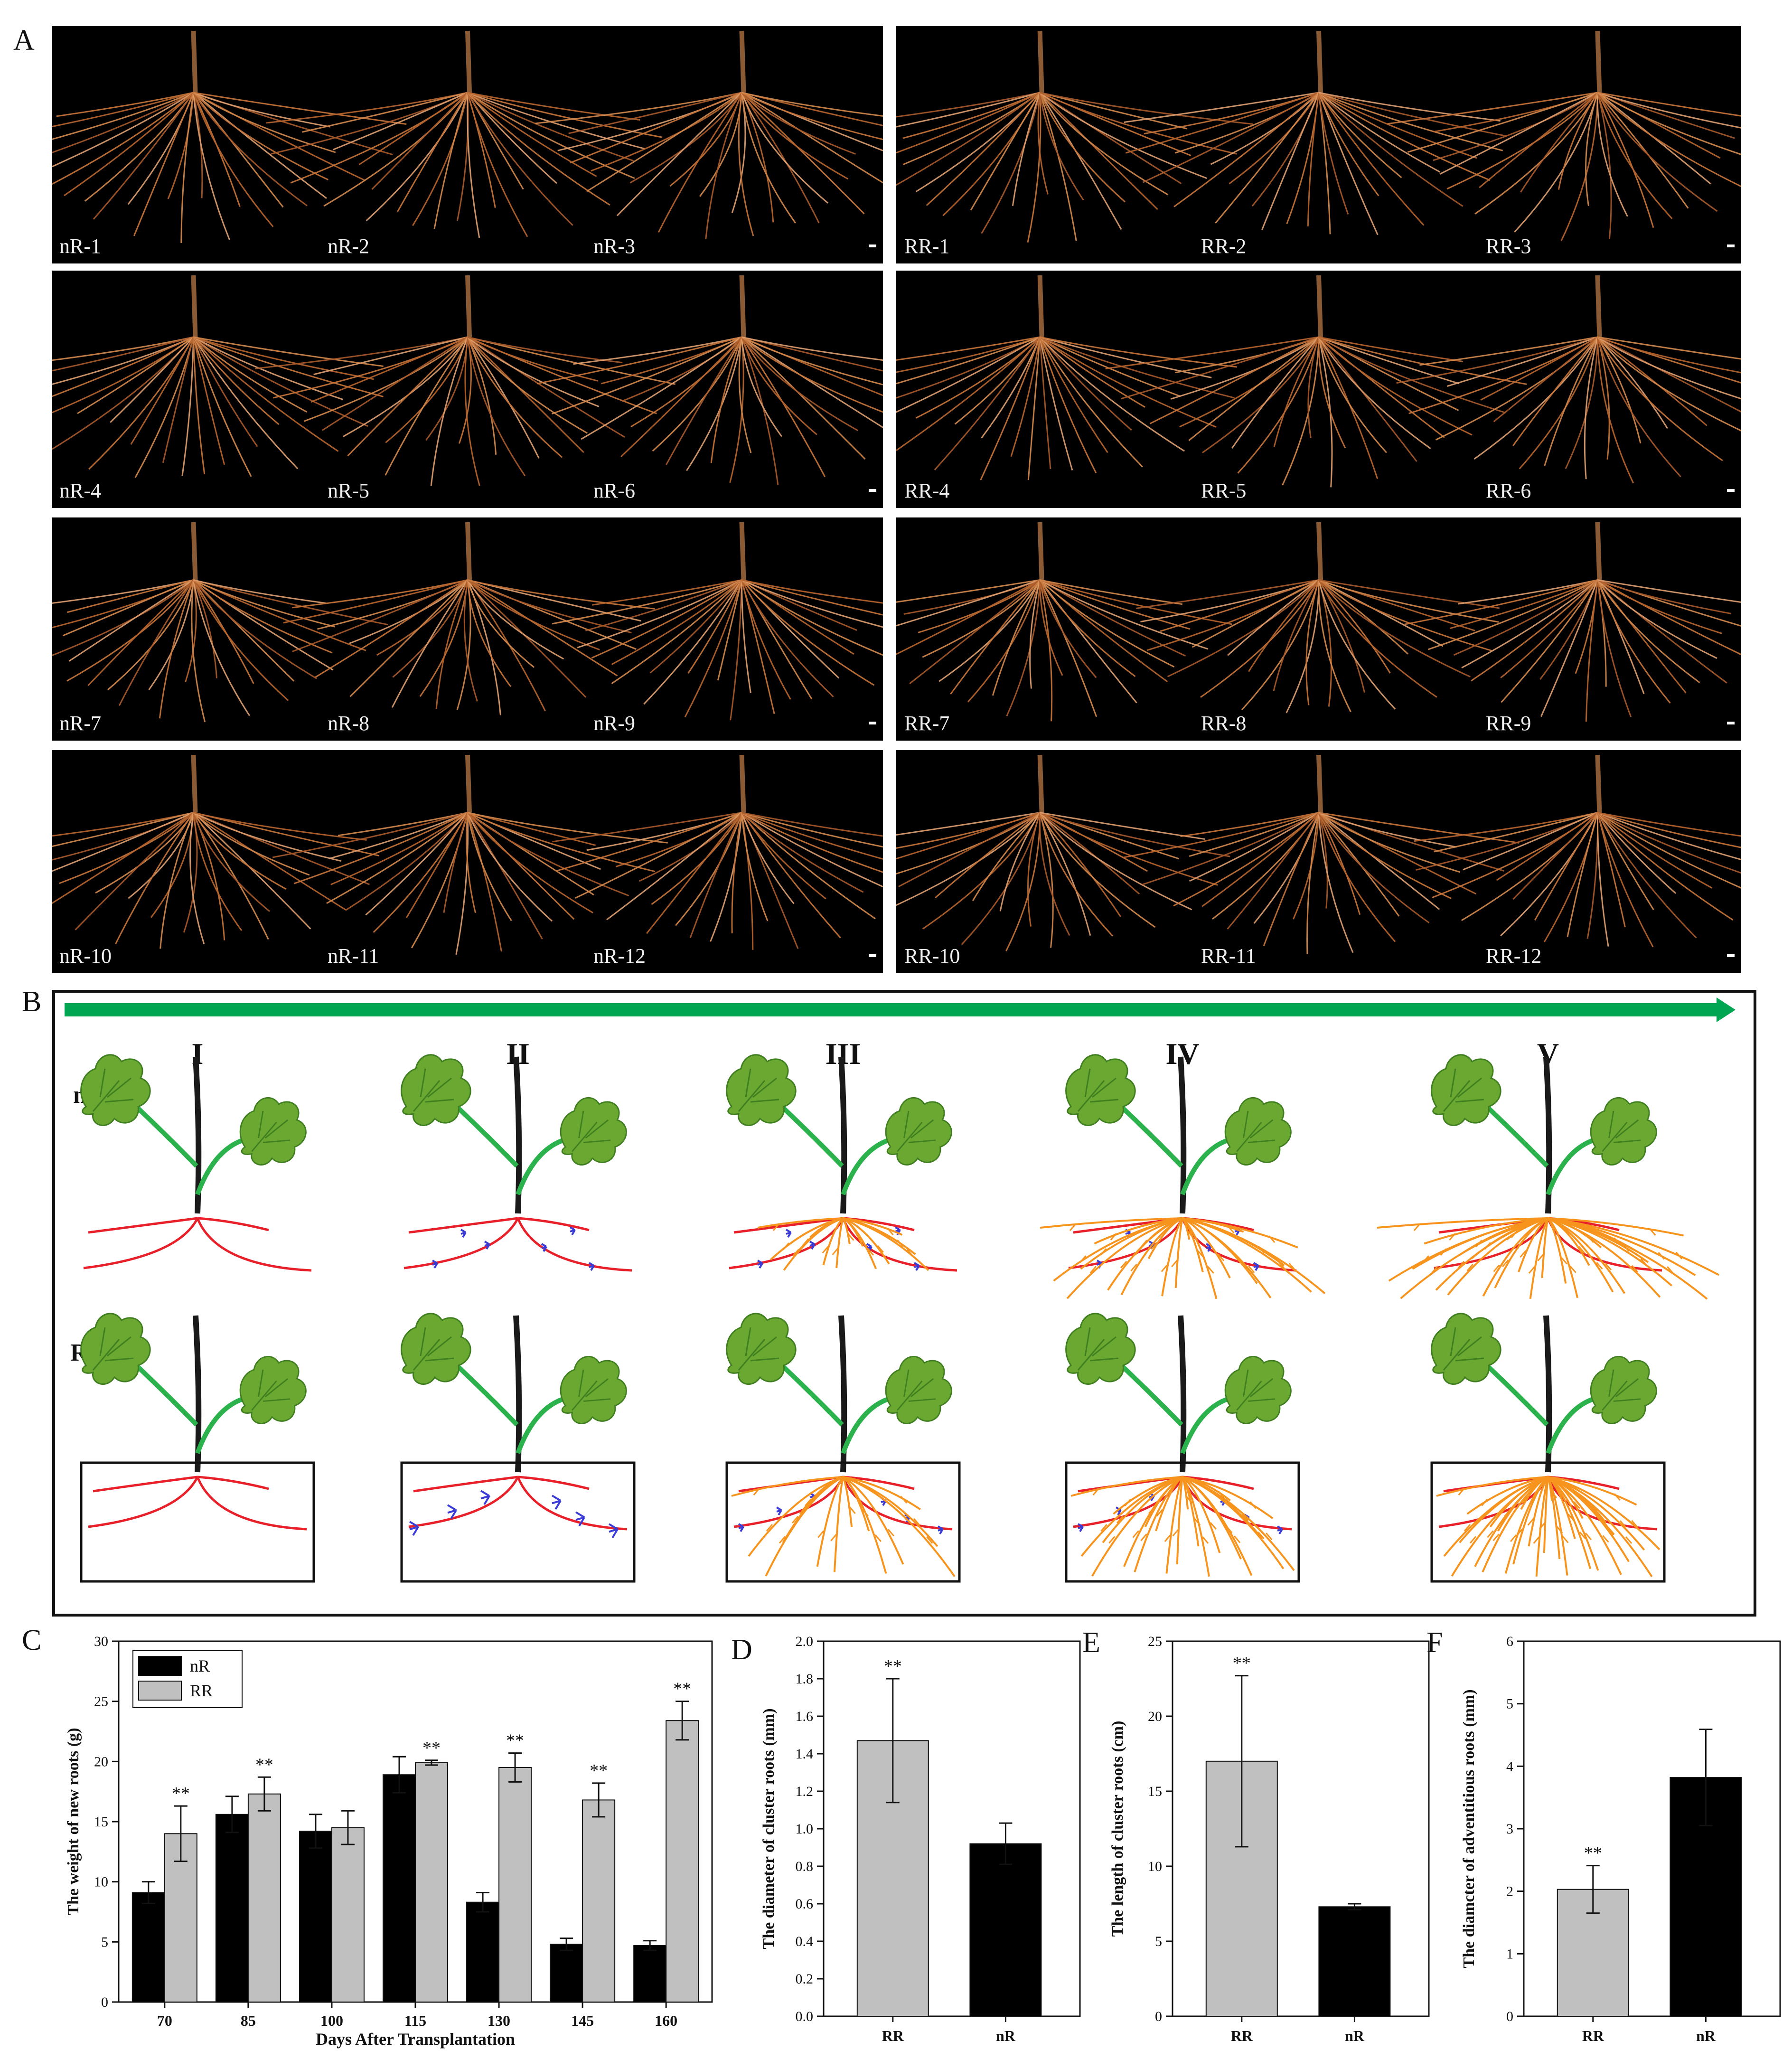 The image size is (1792, 2059). Describe the element at coordinates (1548, 1177) in the screenshot. I see `plant-stage-V-nR` at that location.